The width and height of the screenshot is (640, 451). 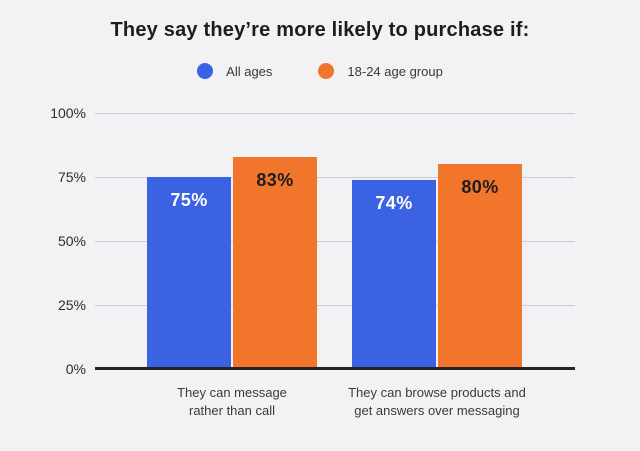 I want to click on bar-value-label: 83%, so click(x=275, y=179).